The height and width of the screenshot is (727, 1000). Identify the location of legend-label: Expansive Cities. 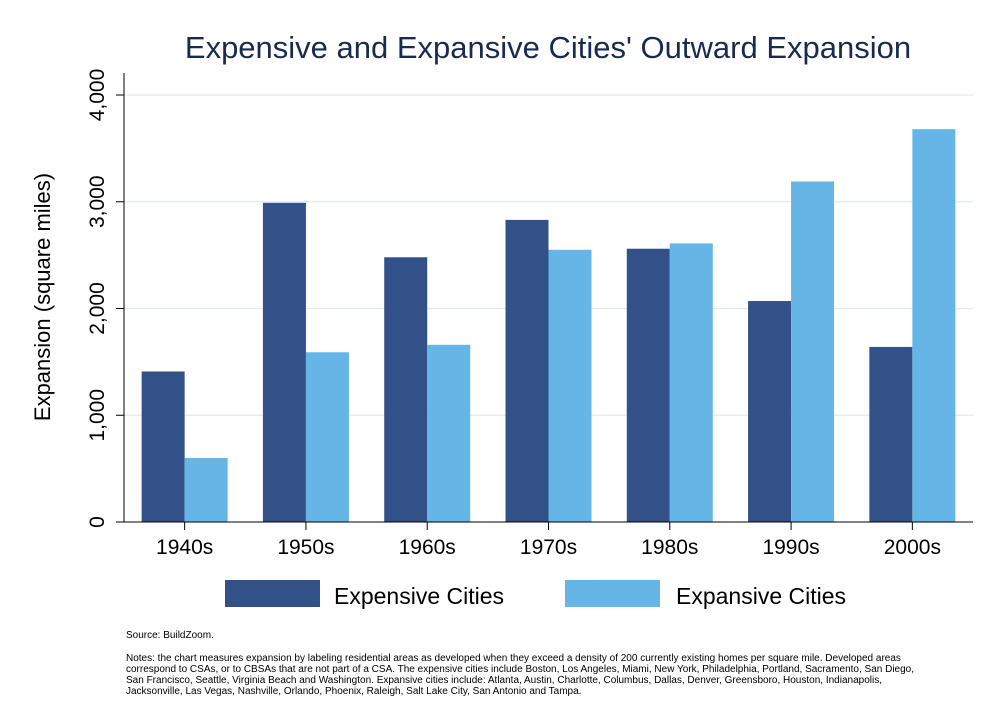
(761, 596).